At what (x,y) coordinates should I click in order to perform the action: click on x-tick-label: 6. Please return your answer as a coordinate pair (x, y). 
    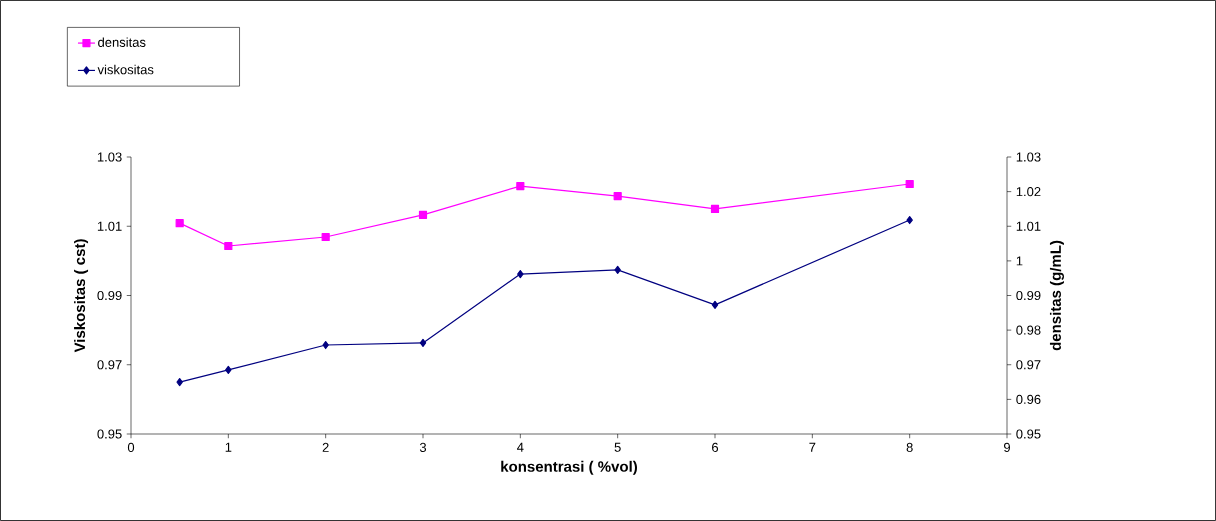
    Looking at the image, I should click on (715, 447).